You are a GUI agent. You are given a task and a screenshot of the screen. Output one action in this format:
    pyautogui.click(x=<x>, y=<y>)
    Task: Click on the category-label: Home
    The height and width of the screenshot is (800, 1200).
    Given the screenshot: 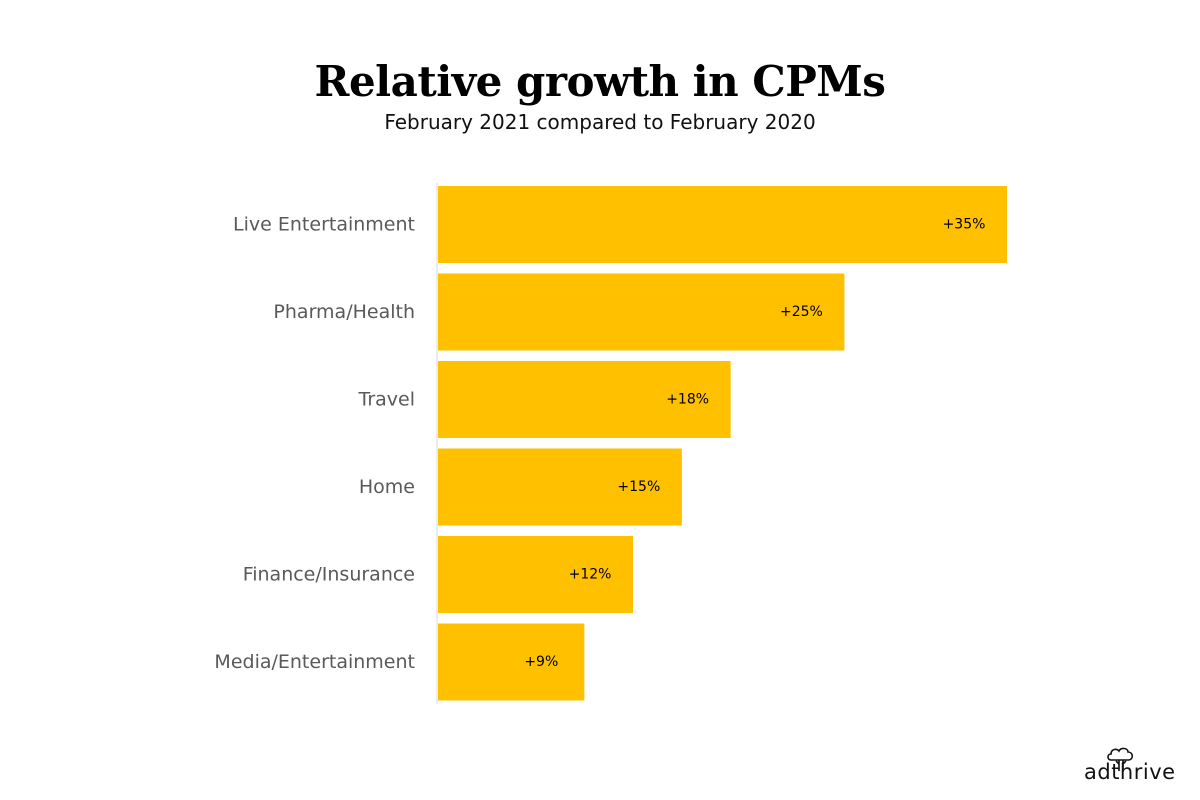 What is the action you would take?
    pyautogui.click(x=387, y=487)
    